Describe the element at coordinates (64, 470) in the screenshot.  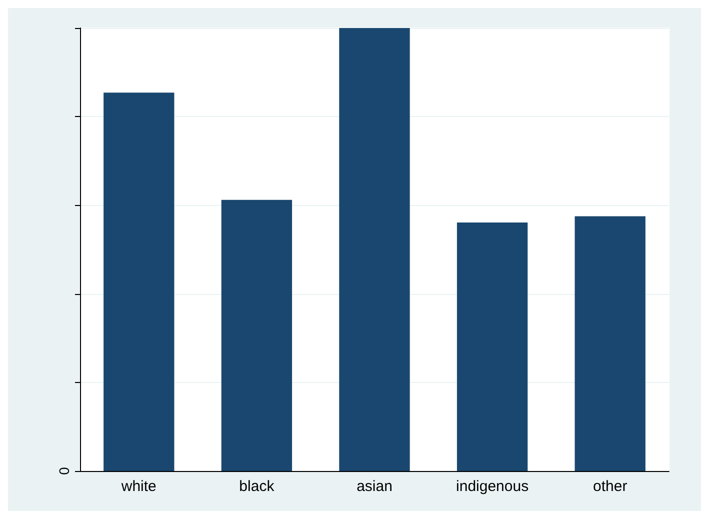
I see `text: 0` at that location.